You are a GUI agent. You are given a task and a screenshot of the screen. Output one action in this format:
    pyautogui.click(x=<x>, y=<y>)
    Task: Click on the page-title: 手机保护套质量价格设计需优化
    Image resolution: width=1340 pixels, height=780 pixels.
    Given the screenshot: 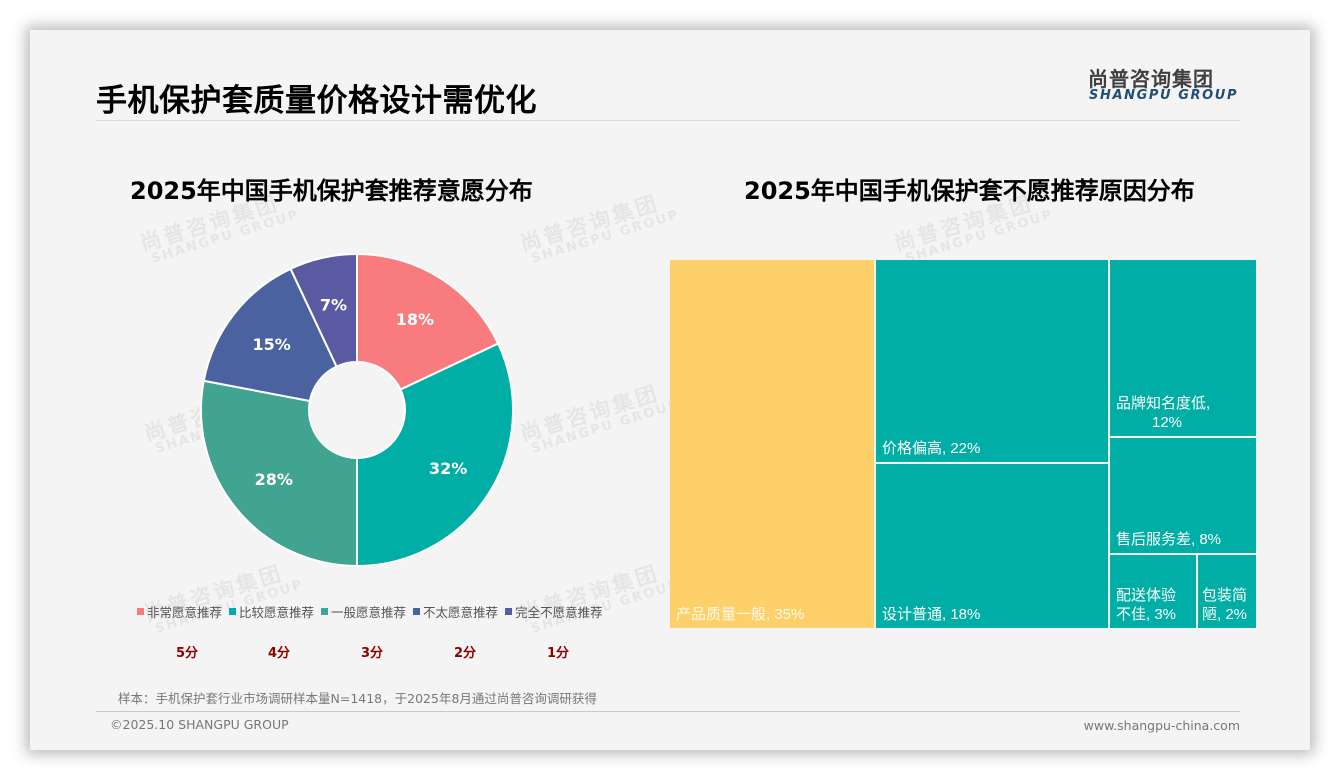 What is the action you would take?
    pyautogui.click(x=316, y=101)
    